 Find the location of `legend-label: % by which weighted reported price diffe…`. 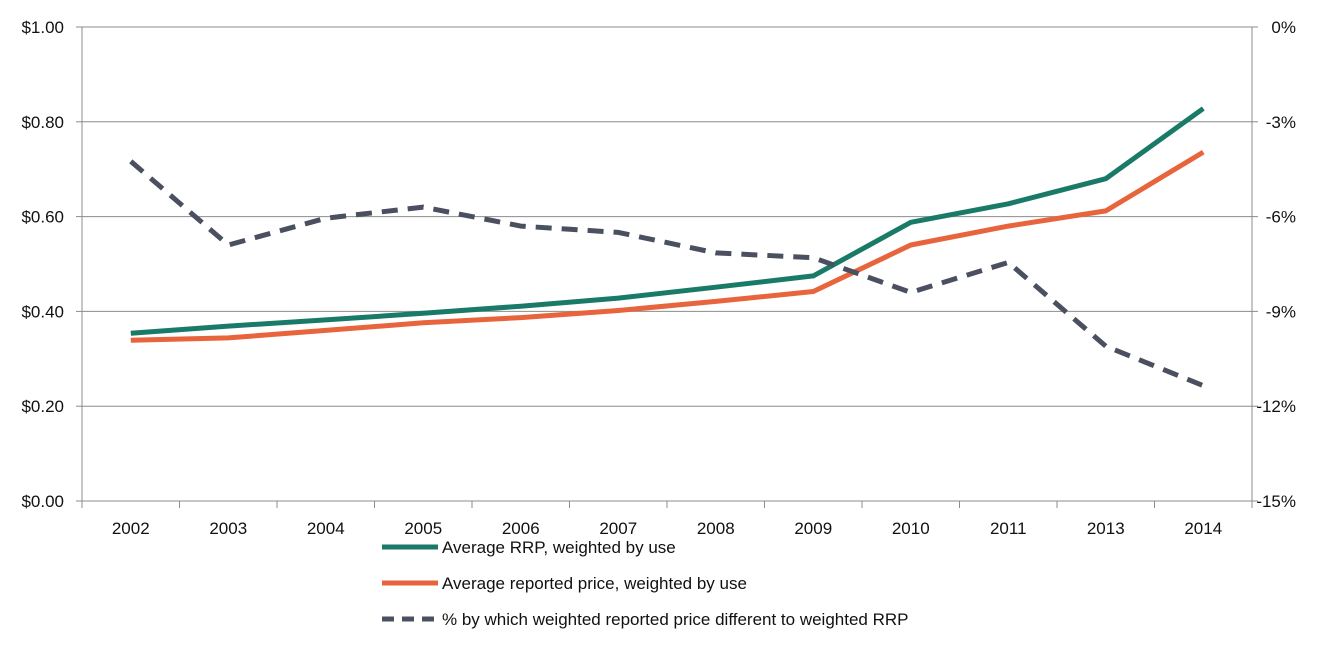

legend-label: % by which weighted reported price diffe… is located at coordinates (675, 619).